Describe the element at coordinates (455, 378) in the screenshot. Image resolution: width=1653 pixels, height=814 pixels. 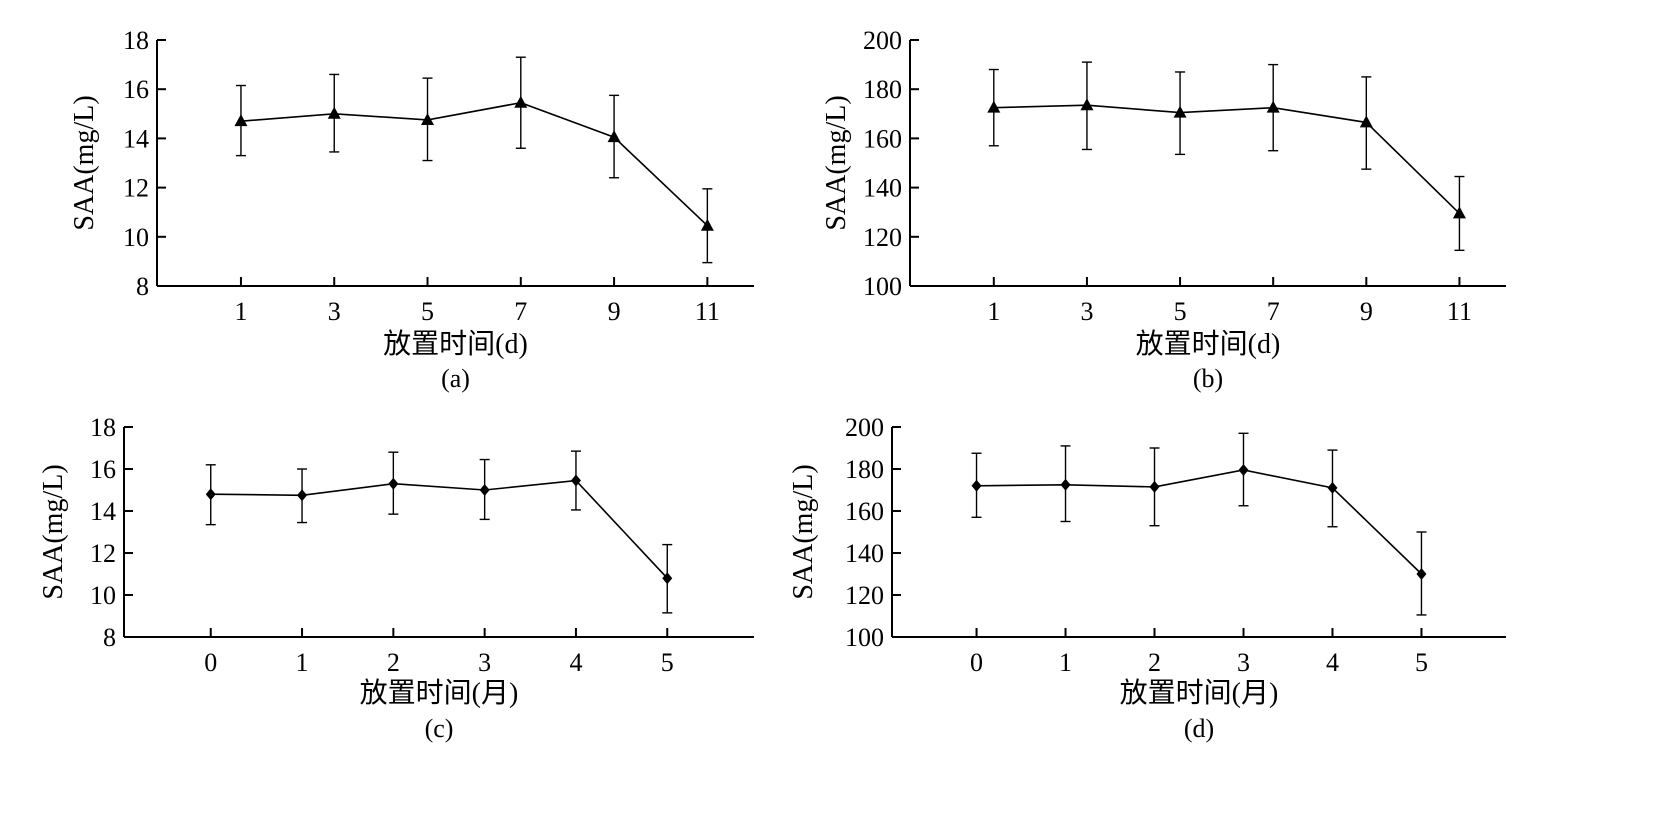
I see `panel-label: (a)` at that location.